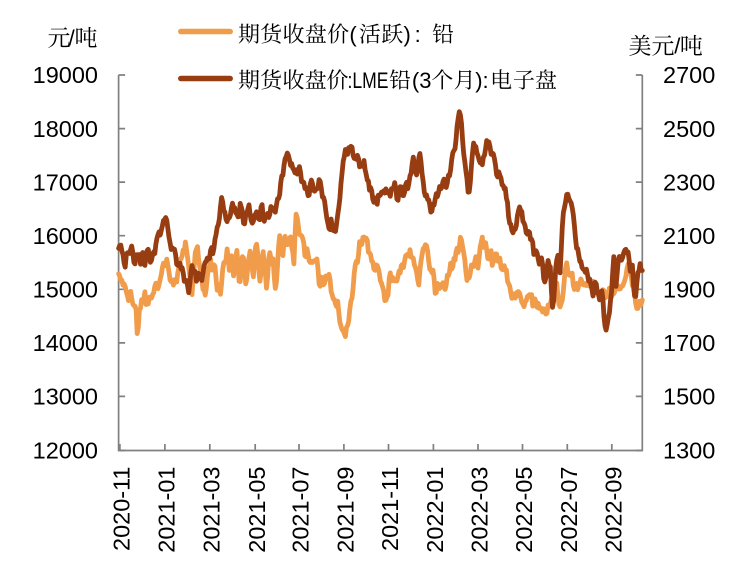 This screenshot has height=561, width=754. Describe the element at coordinates (689, 397) in the screenshot. I see `svg-text: 1500` at that location.